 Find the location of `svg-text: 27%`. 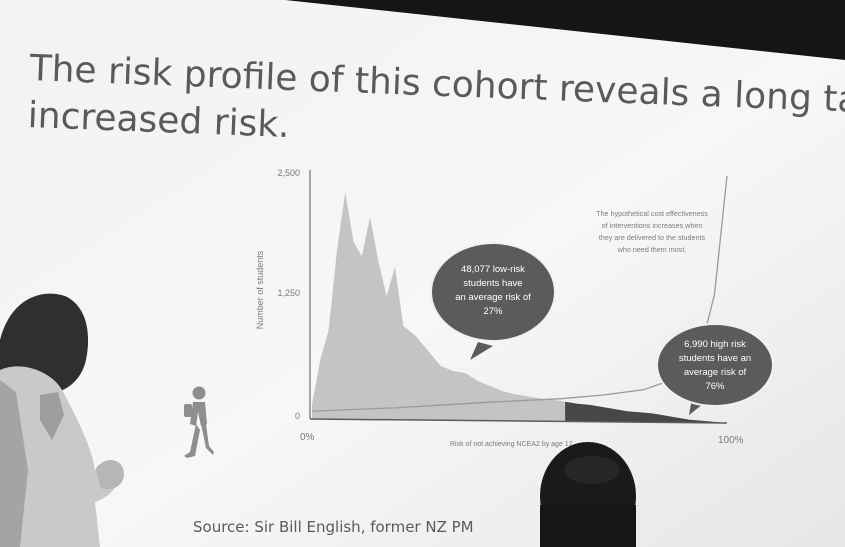

svg-text: 27% is located at coordinates (493, 311).